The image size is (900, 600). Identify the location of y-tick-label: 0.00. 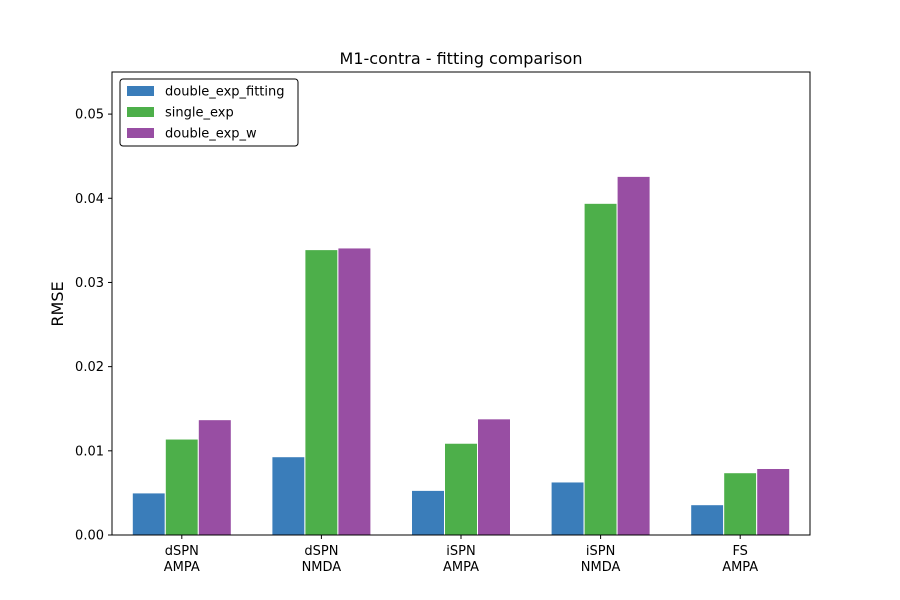
(89, 536).